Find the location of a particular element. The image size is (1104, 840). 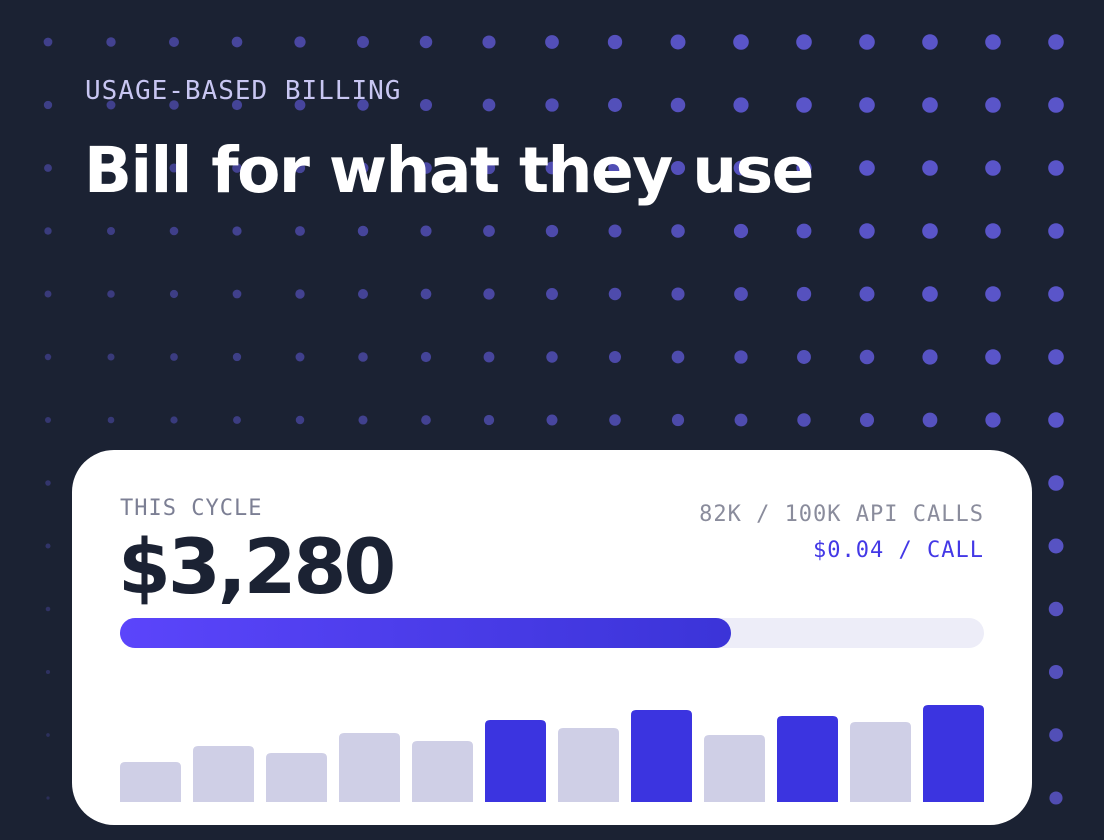

usage-bar-chart is located at coordinates (552, 739).